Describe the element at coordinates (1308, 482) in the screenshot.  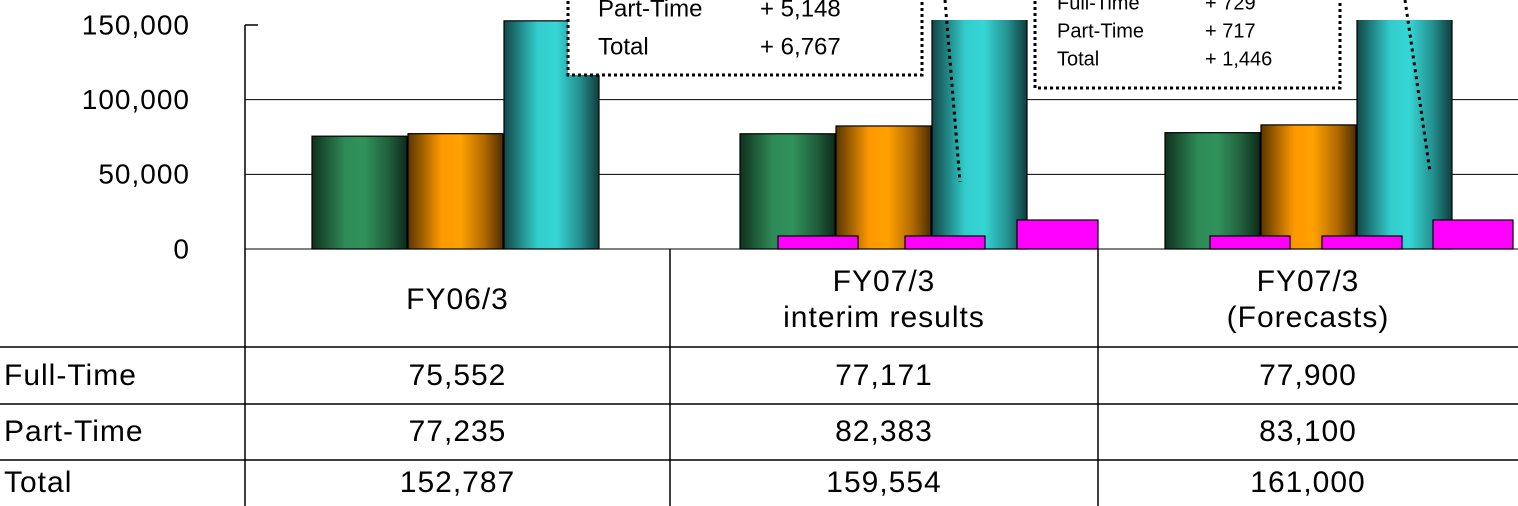
I see `table-value: 161,000` at that location.